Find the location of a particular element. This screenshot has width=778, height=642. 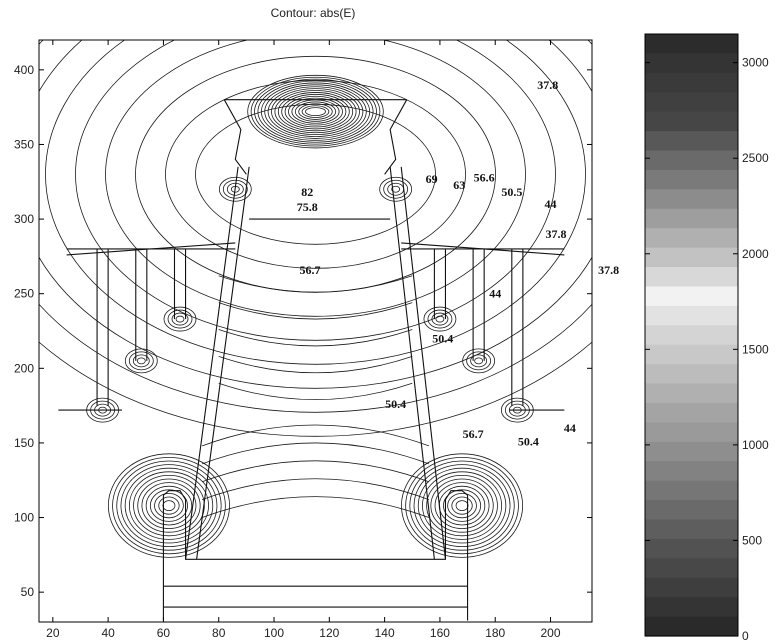

y-tick-label: 250 is located at coordinates (24, 294).